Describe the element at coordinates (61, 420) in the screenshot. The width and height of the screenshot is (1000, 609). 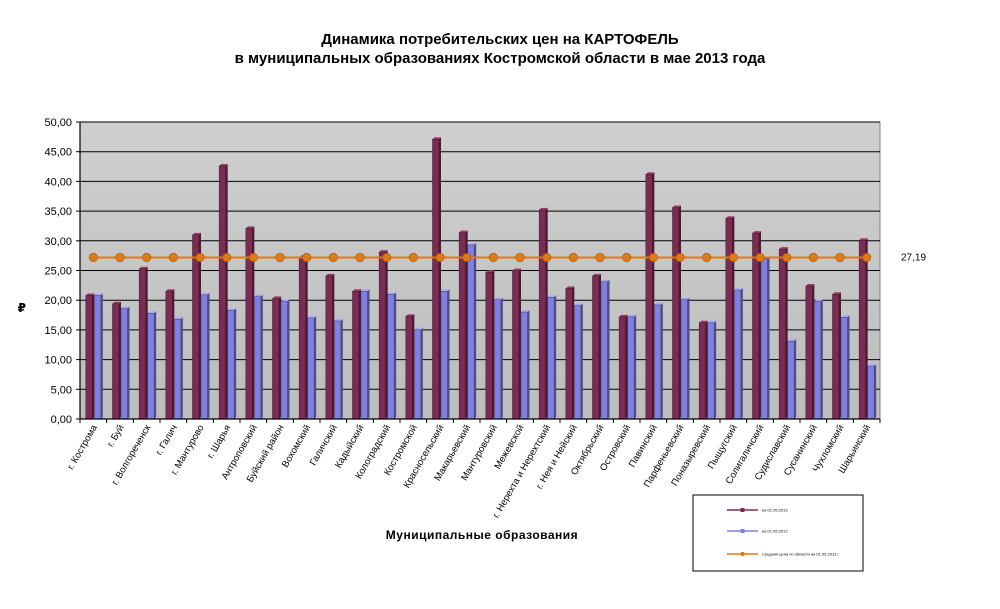
I see `y-tick-label: 0,00` at that location.